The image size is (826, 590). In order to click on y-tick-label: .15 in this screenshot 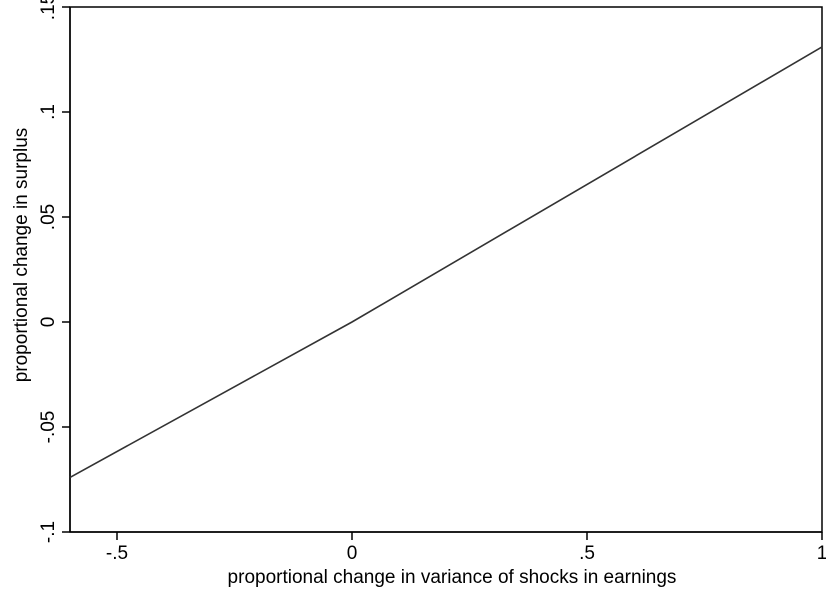, I will do `click(48, 10)`.